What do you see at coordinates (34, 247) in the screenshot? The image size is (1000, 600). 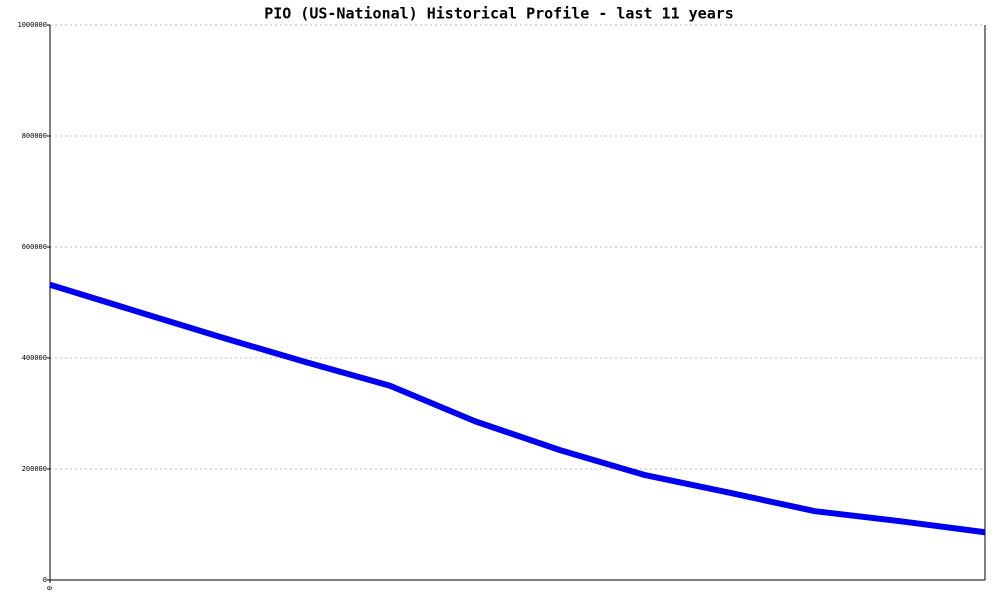 I see `y-tick-label: 600000` at bounding box center [34, 247].